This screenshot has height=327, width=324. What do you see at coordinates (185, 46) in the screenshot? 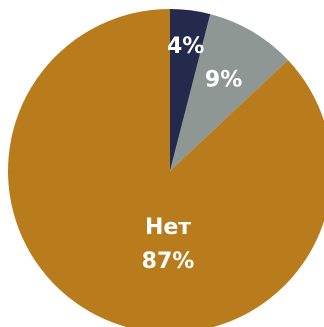
I see `slice-value-label: 4%` at bounding box center [185, 46].